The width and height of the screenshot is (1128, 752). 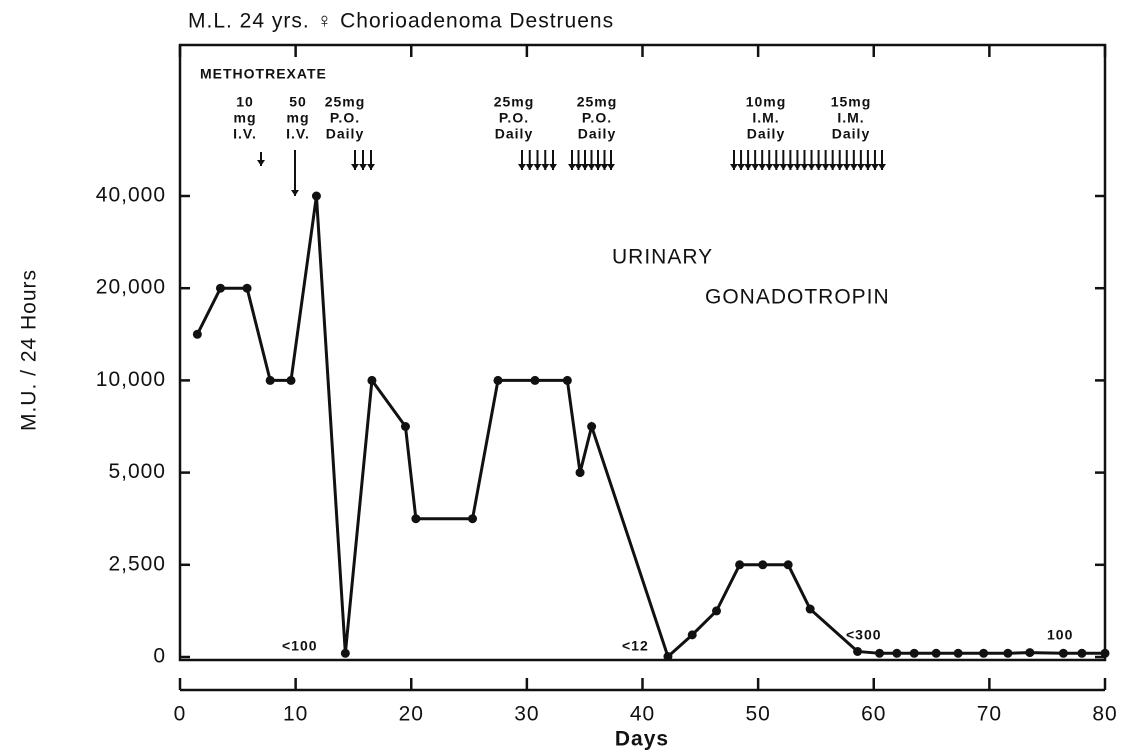 I want to click on x-tick-label: 70, so click(x=989, y=714).